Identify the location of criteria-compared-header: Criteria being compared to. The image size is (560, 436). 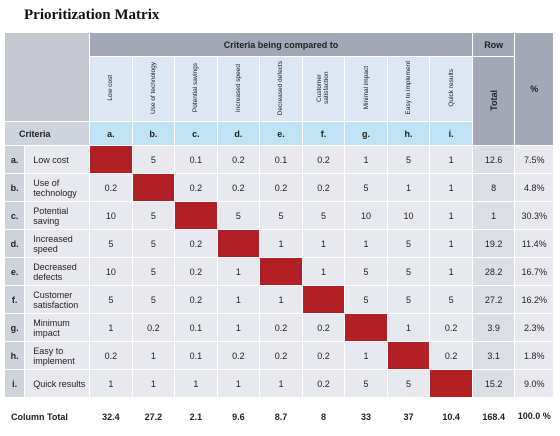
(281, 44).